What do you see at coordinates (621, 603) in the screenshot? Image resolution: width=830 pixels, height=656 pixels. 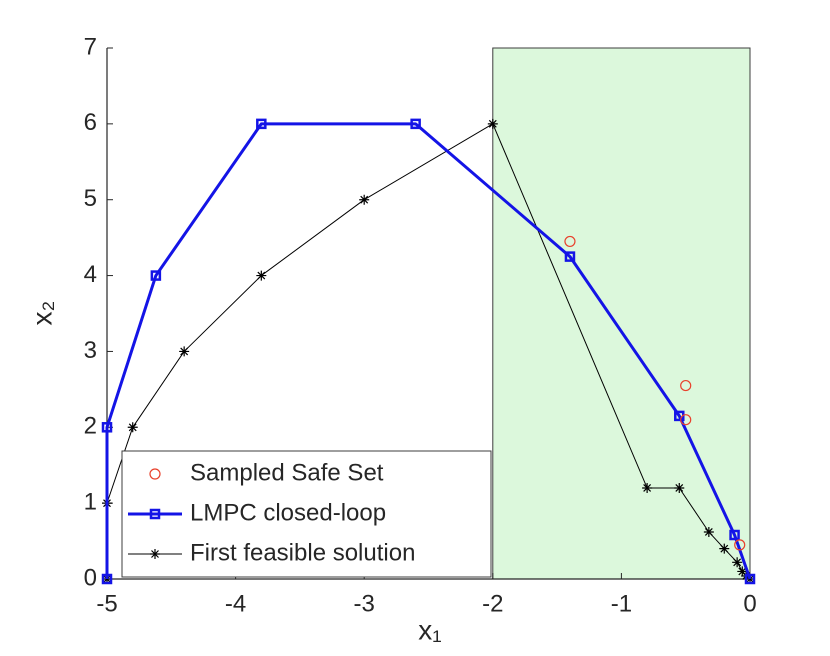 I see `x-tick-label: -1` at bounding box center [621, 603].